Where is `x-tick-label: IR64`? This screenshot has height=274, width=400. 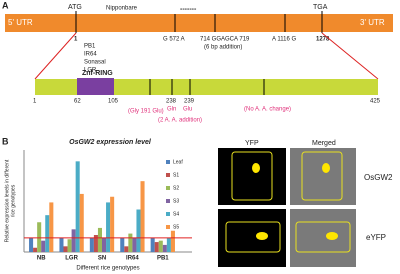
x-tick-label: IR64 is located at coordinates (132, 259).